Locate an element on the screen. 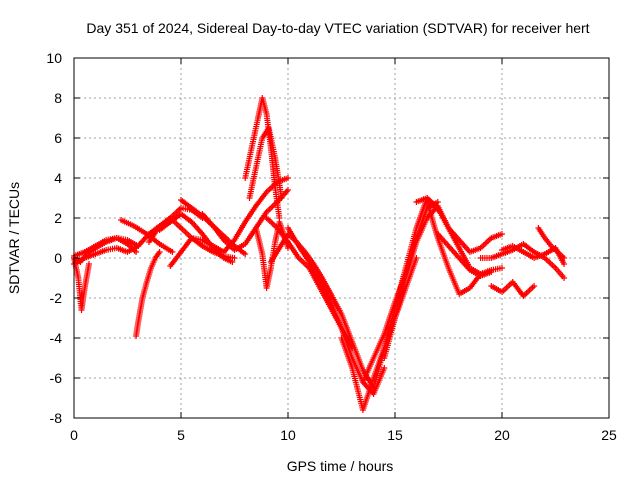  y-tick-label: -6 is located at coordinates (56, 378).